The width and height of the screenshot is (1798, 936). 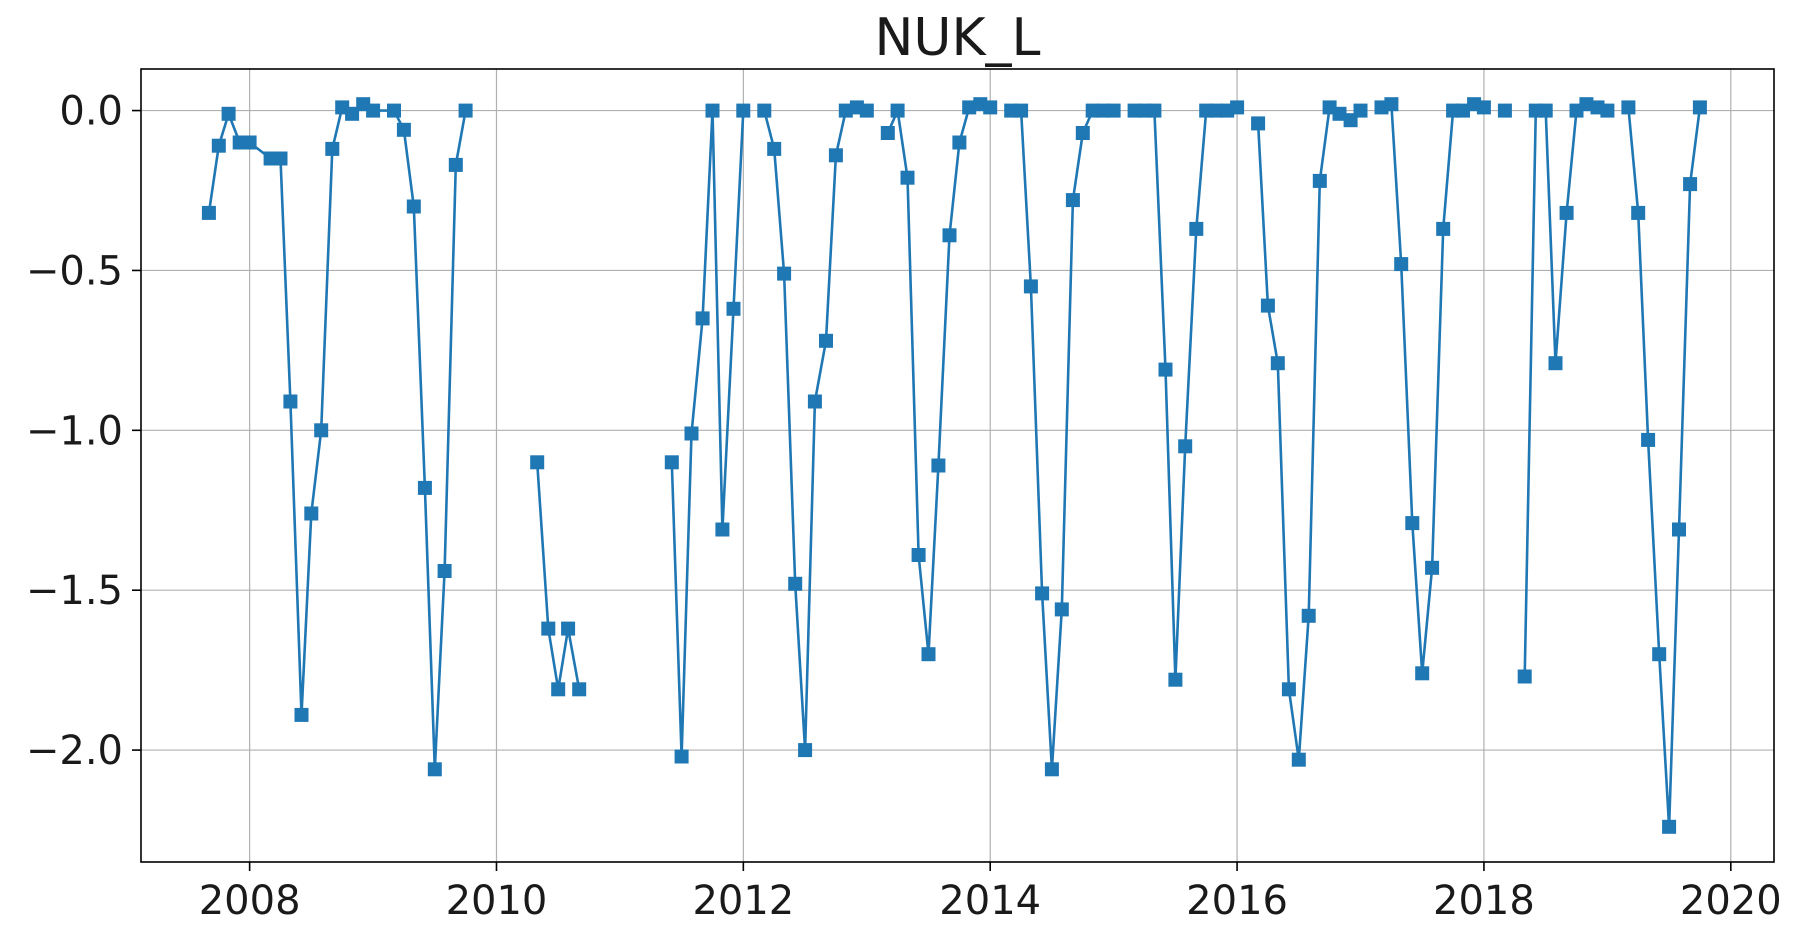 I want to click on y-tick-label: 0.0, so click(x=91, y=112).